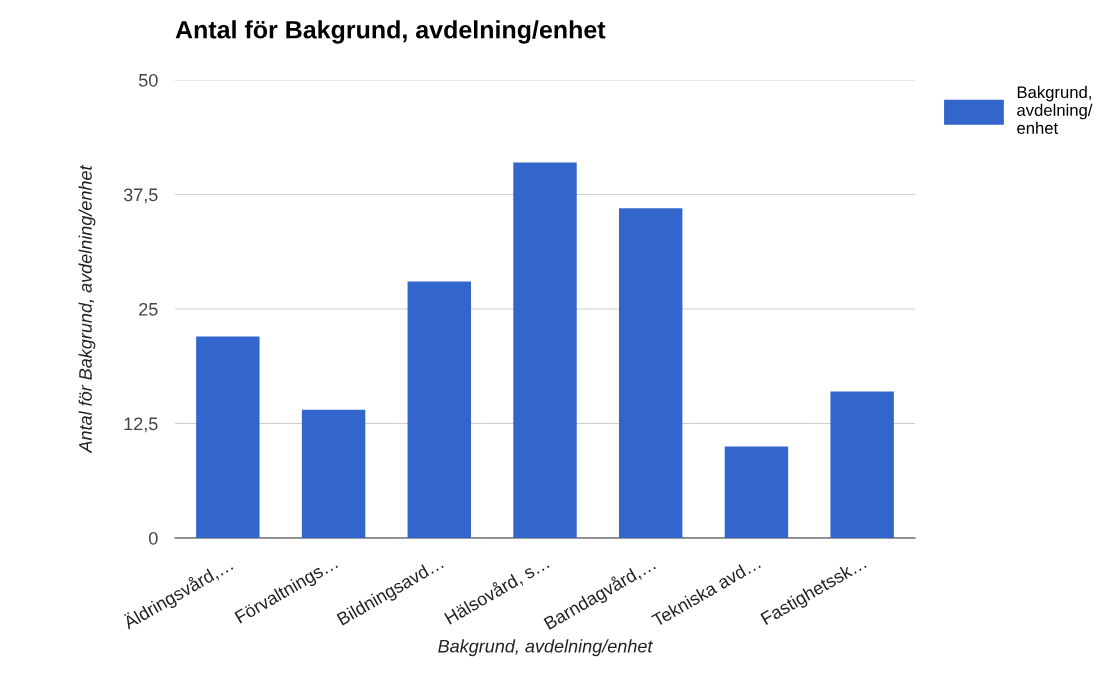 The image size is (1119, 680). Describe the element at coordinates (1055, 109) in the screenshot. I see `legend-label: Bakgrund, avdelning/enhet` at that location.